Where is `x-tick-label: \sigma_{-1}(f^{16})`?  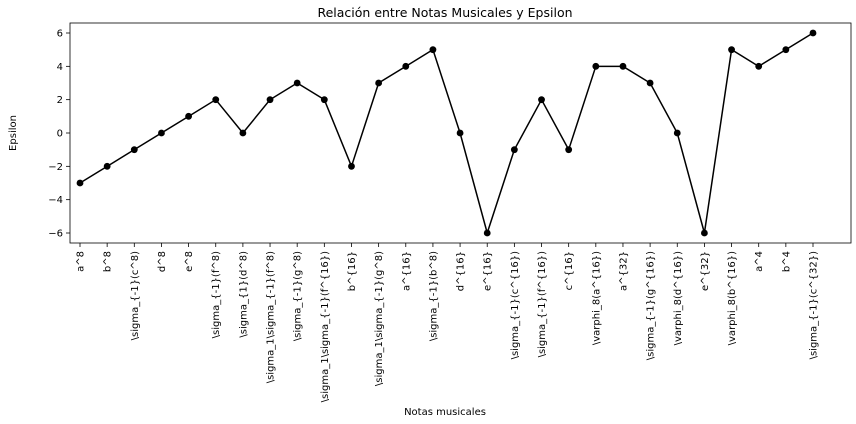
x-tick-label: \sigma_{-1}(f^{16}) is located at coordinates (542, 304).